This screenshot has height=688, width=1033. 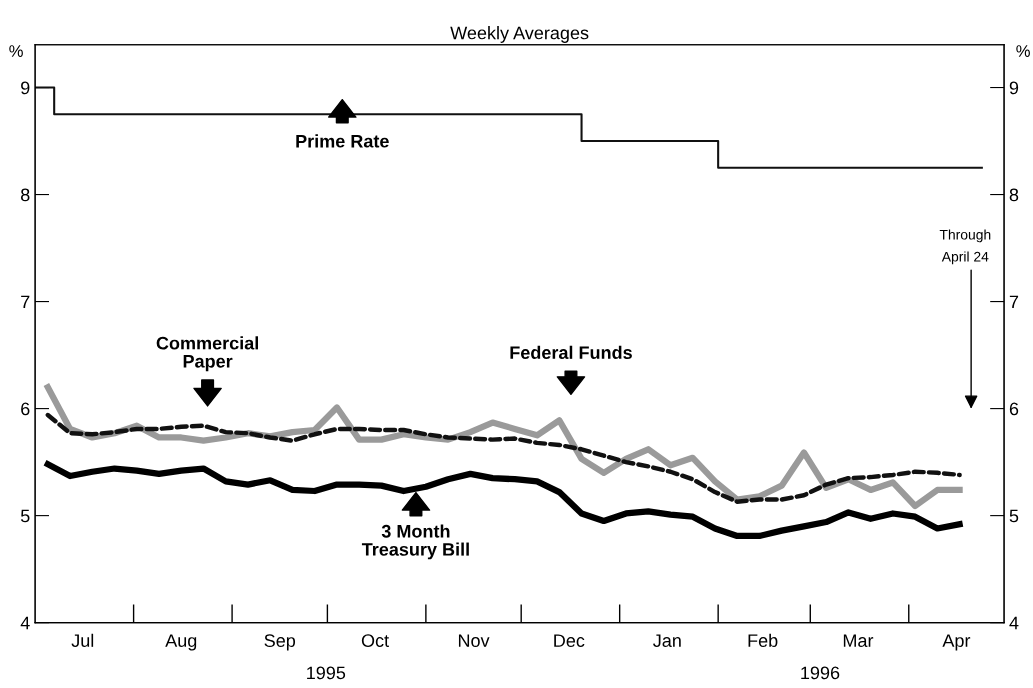 I want to click on y-tick-label: 7, so click(x=25, y=302).